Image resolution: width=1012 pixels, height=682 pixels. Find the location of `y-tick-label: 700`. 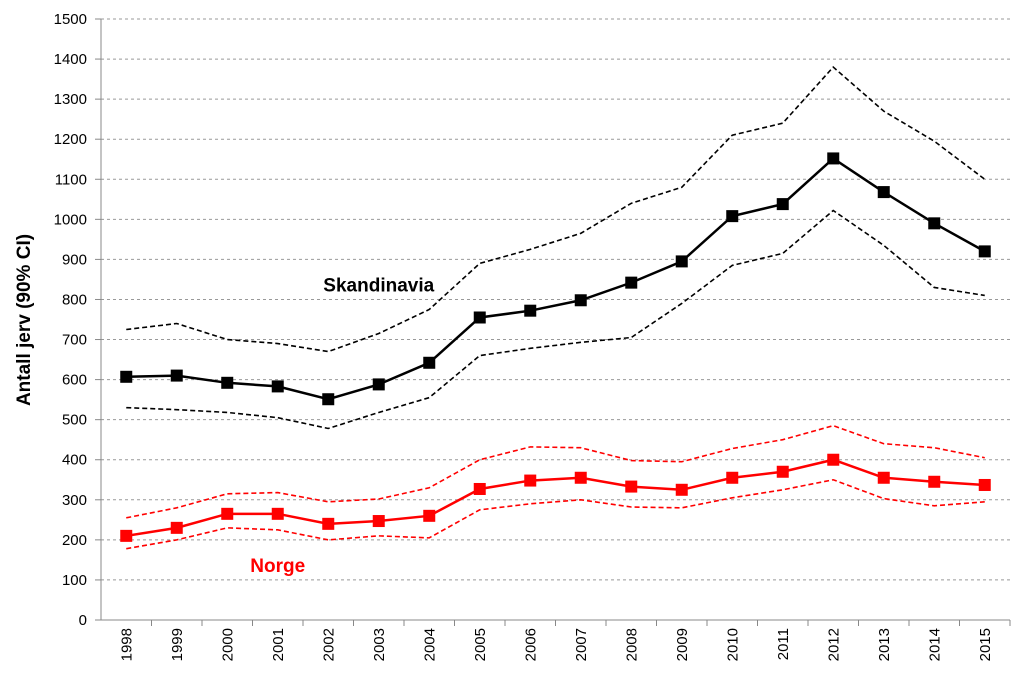

y-tick-label: 700 is located at coordinates (74, 340).